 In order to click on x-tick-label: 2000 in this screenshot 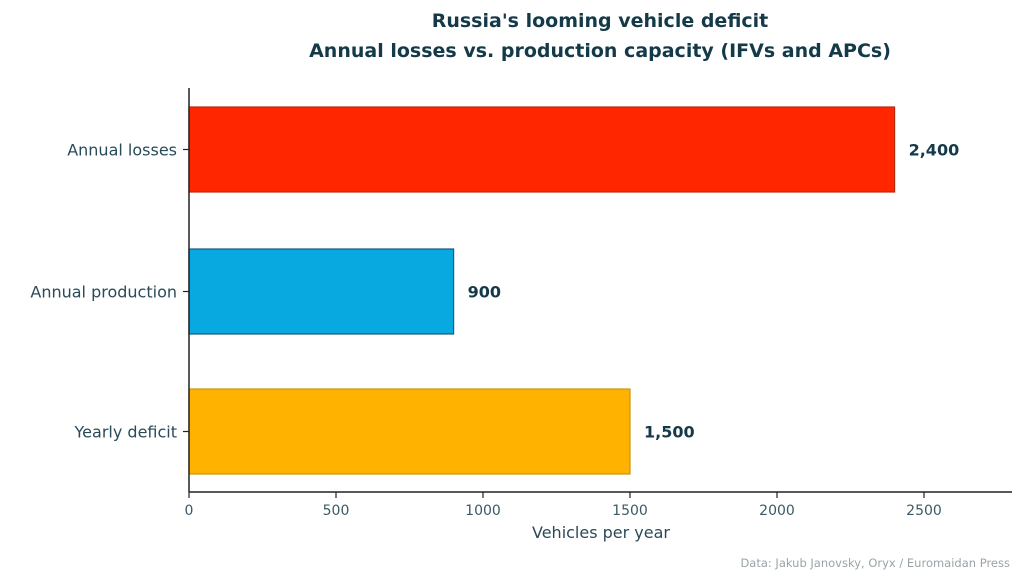, I will do `click(777, 511)`.